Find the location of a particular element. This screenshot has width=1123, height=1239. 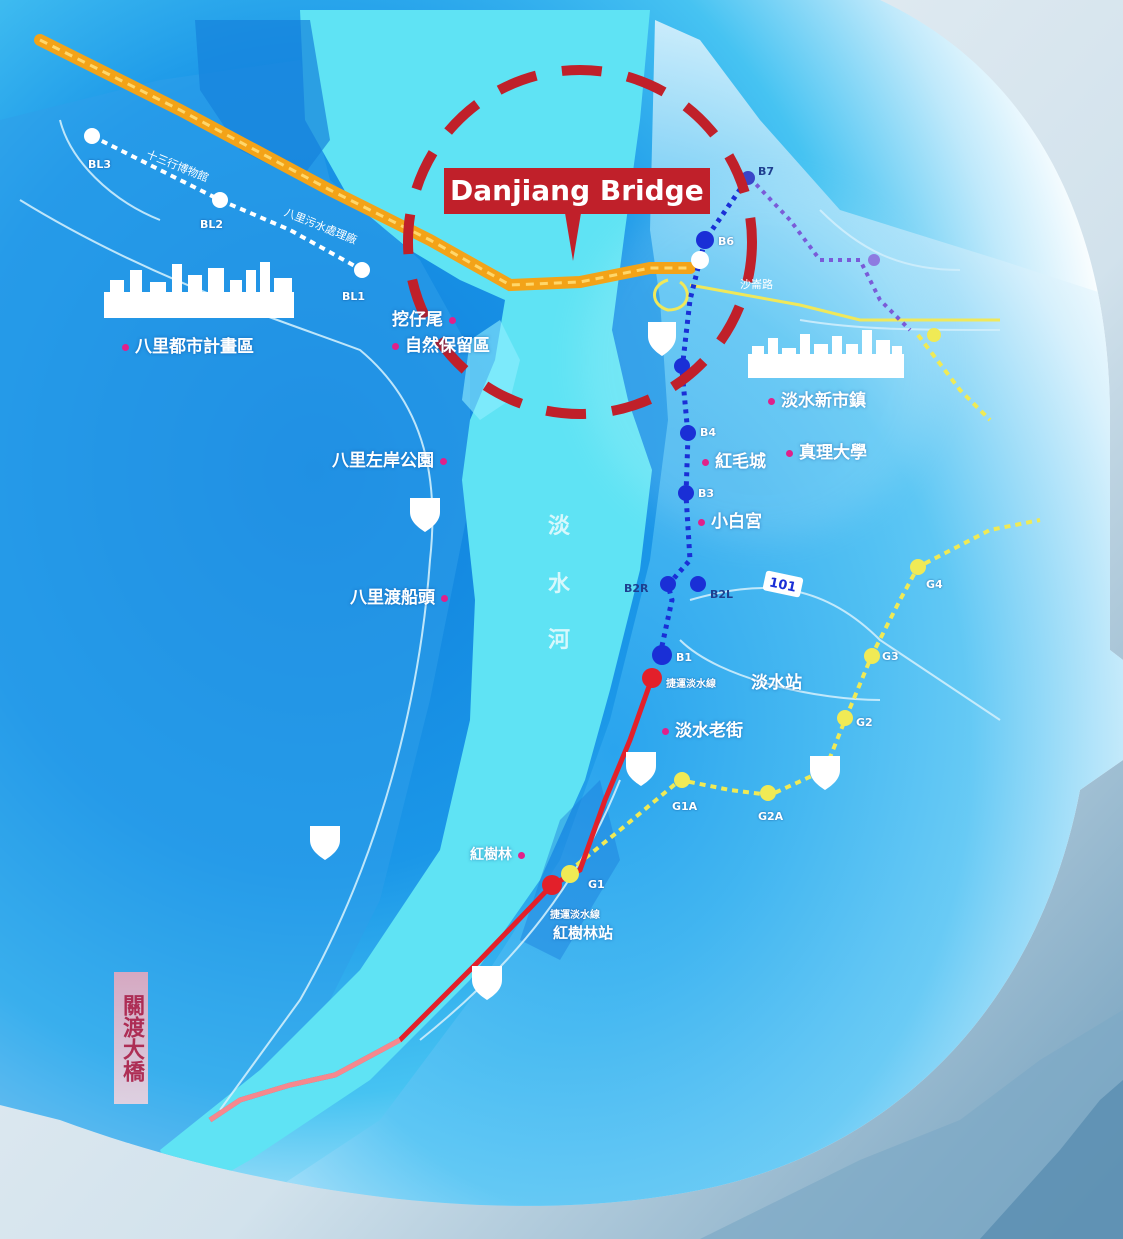

label-little-white-house: 小白宮 is located at coordinates (730, 519).